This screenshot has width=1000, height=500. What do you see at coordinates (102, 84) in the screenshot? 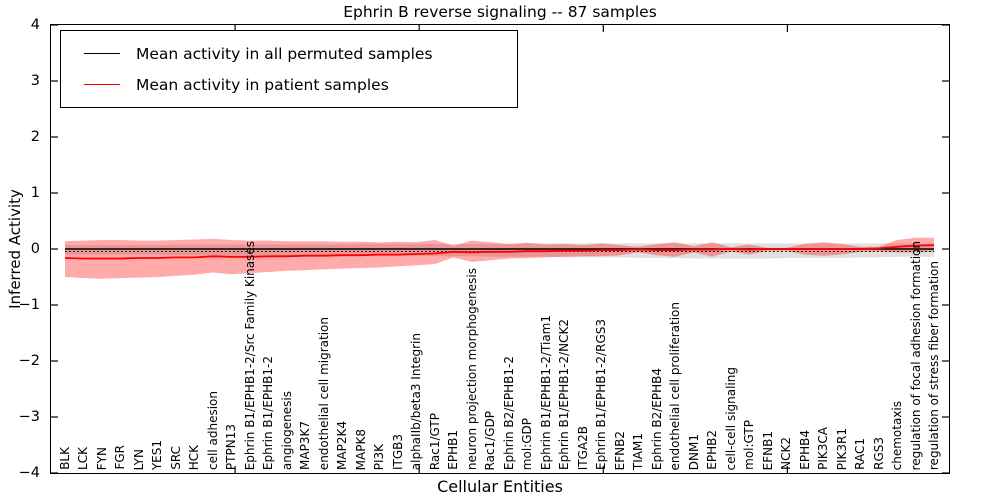
I see `patient-line-swatch` at bounding box center [102, 84].